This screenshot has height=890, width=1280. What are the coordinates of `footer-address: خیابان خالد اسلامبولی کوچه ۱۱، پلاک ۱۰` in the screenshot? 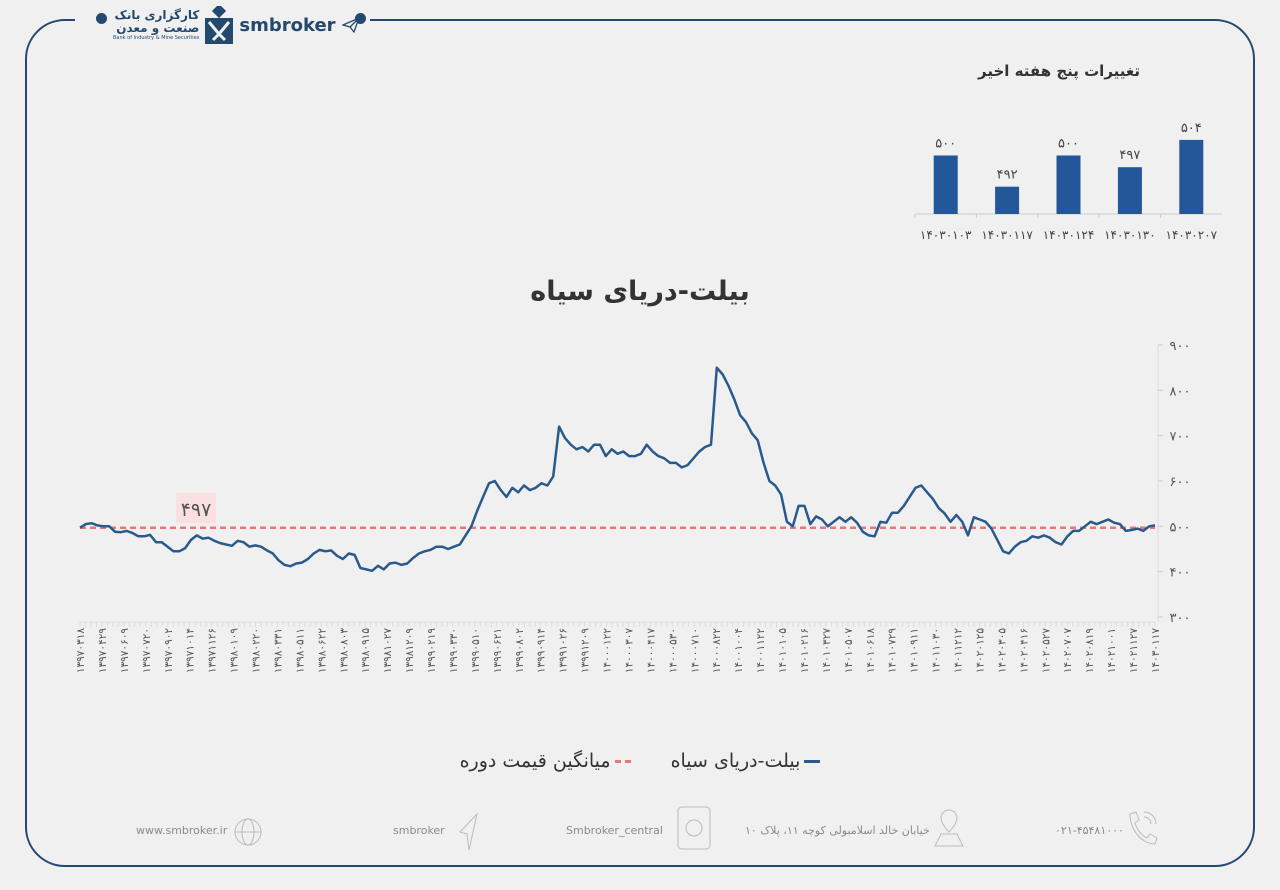 It's located at (837, 830).